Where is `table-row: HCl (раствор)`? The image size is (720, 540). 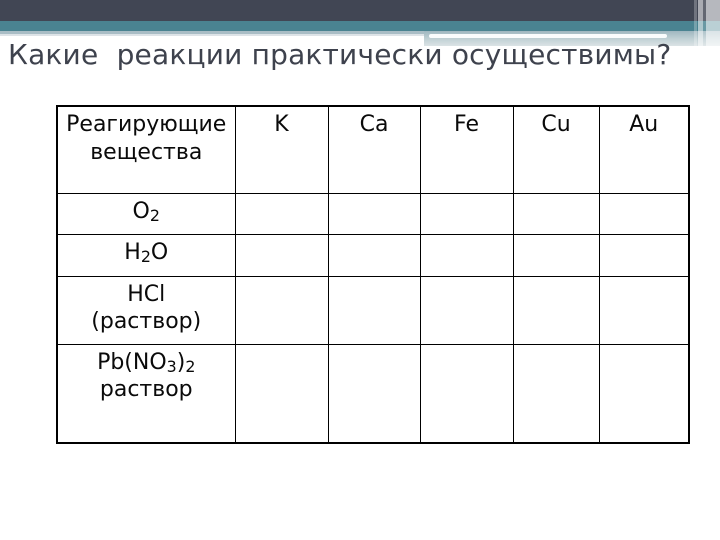
table-row: HCl (раствор) is located at coordinates (373, 310).